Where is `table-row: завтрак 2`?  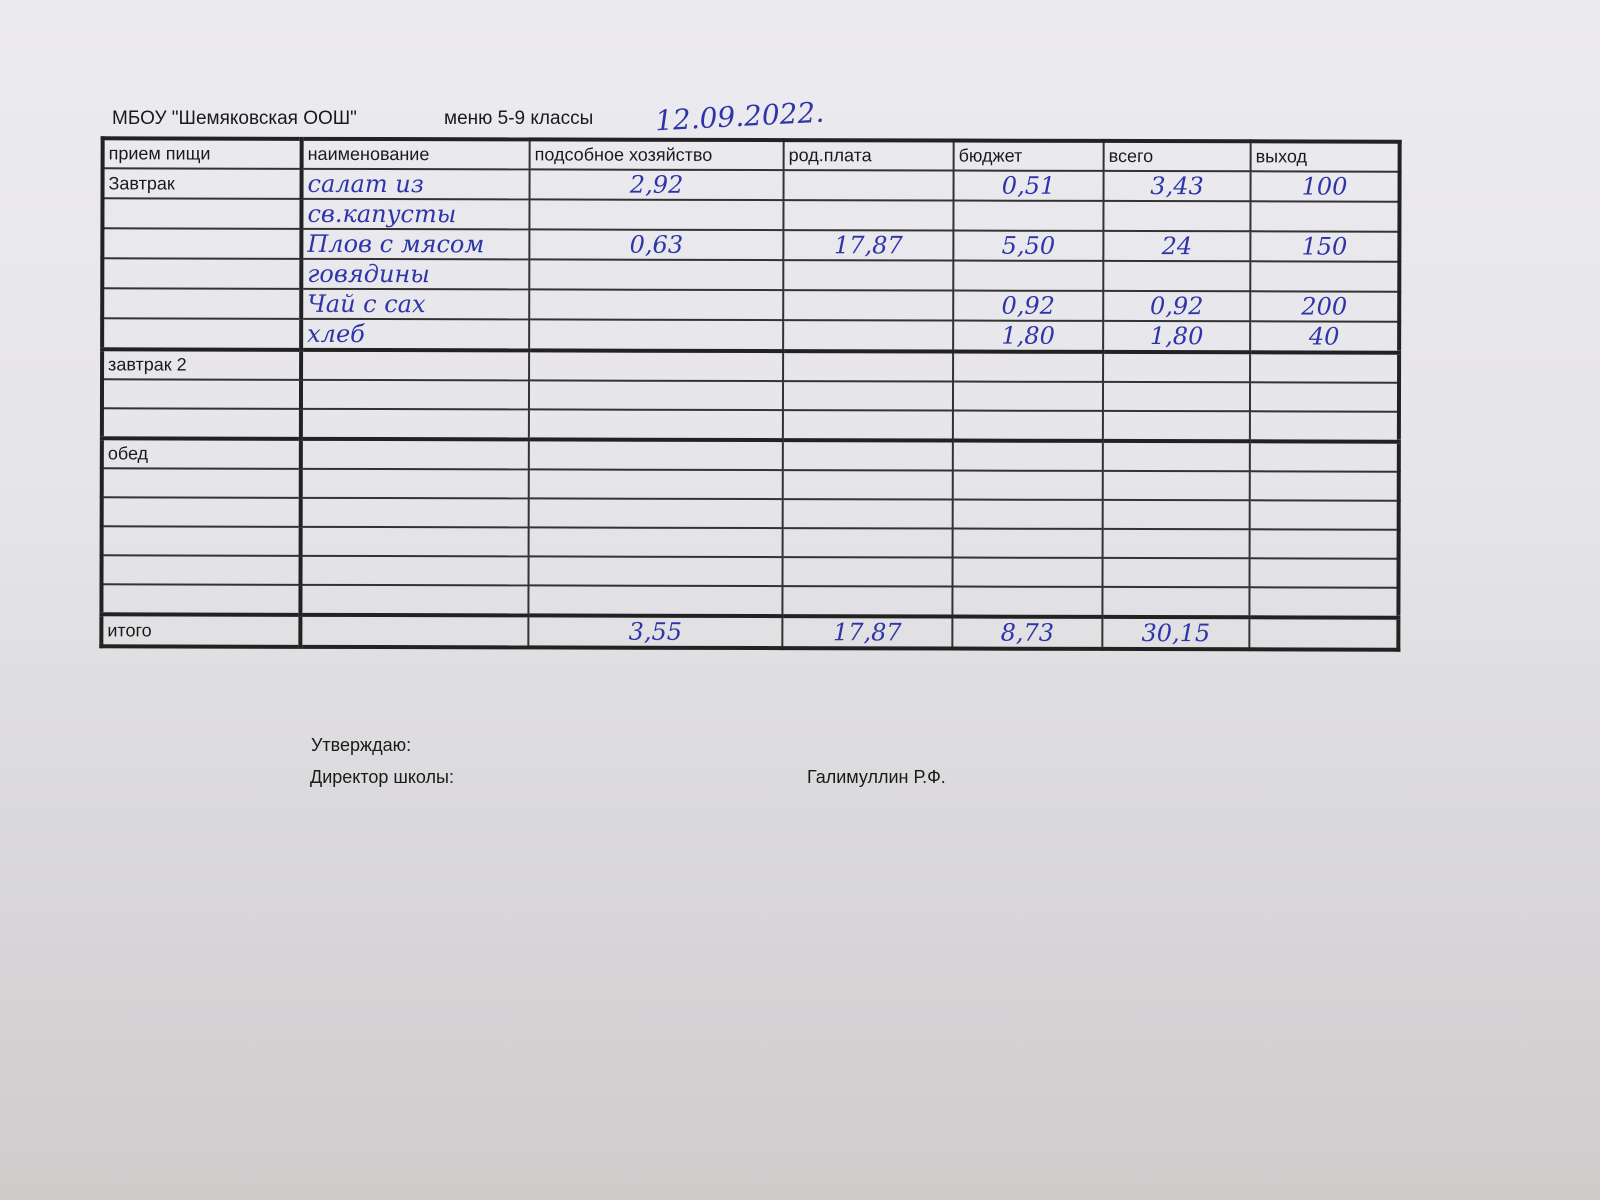 table-row: завтрак 2 is located at coordinates (751, 366).